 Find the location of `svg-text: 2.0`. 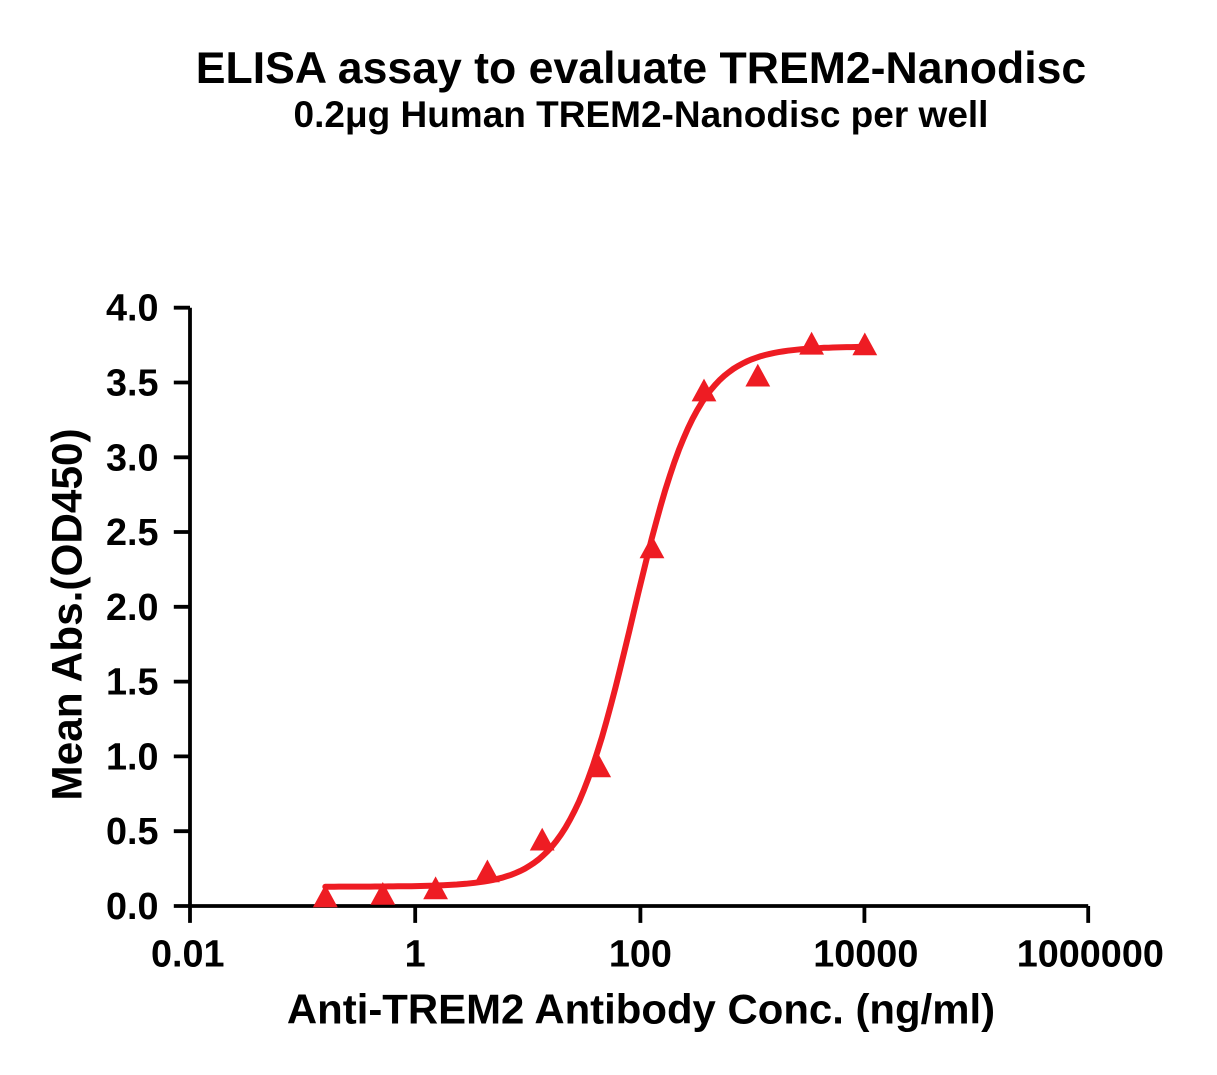

svg-text: 2.0 is located at coordinates (132, 608).